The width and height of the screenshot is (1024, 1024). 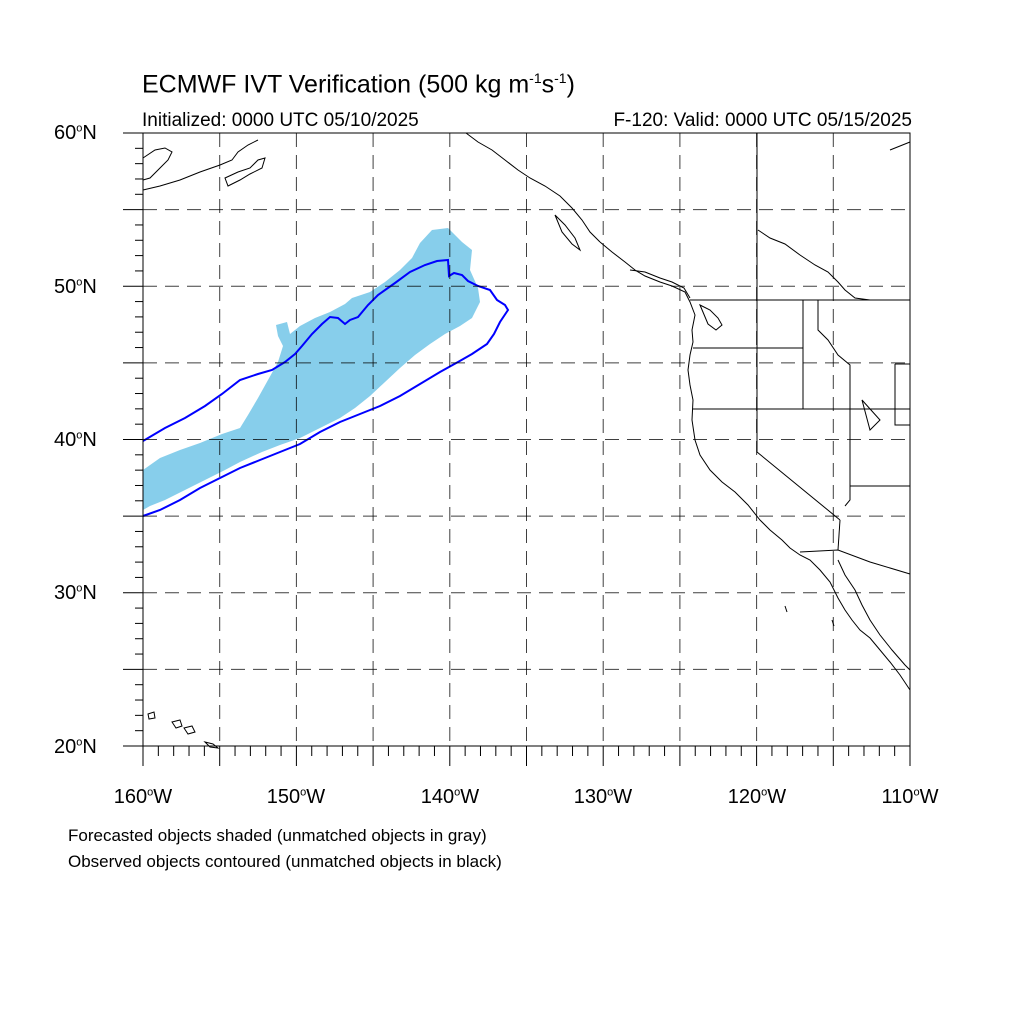 I want to click on lon-label-150: 150oW, so click(x=296, y=797).